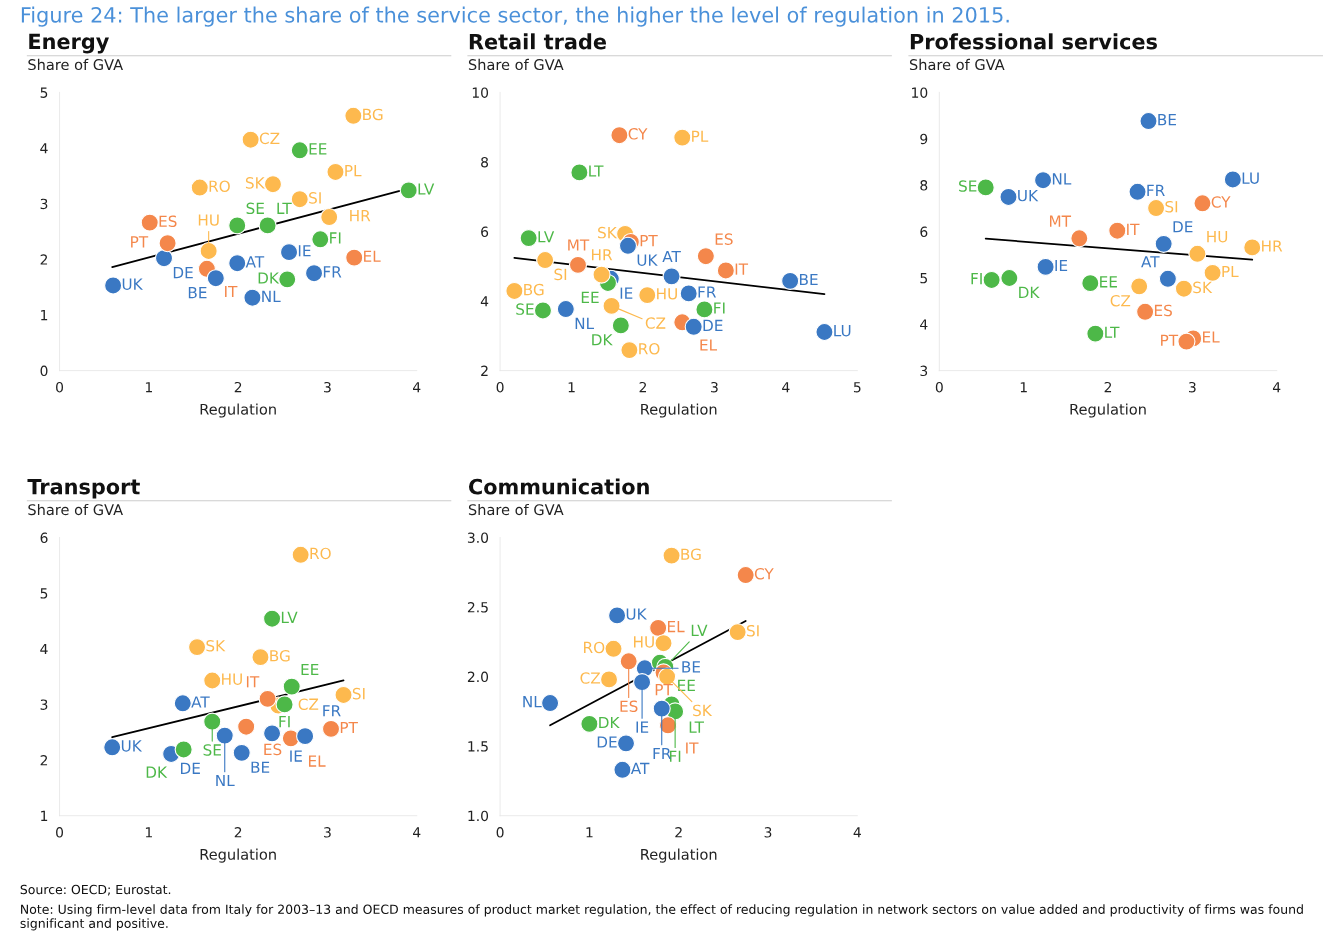  I want to click on data-label: IE, so click(1061, 265).